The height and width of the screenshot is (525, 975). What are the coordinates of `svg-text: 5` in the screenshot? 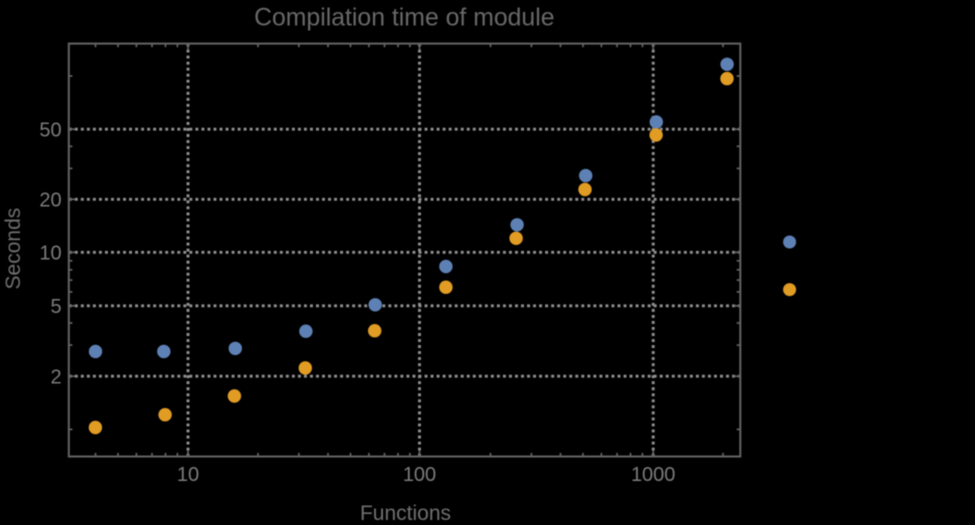 It's located at (55, 307).